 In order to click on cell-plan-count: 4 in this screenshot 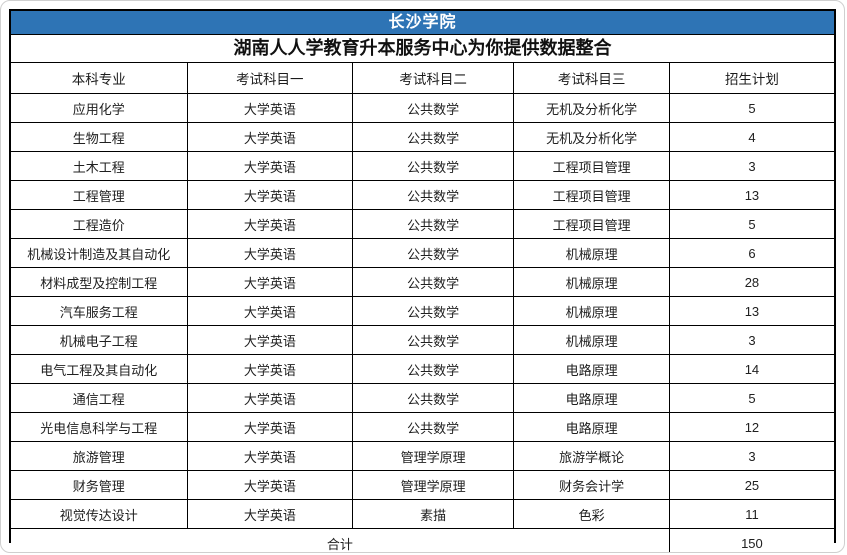, I will do `click(751, 137)`.